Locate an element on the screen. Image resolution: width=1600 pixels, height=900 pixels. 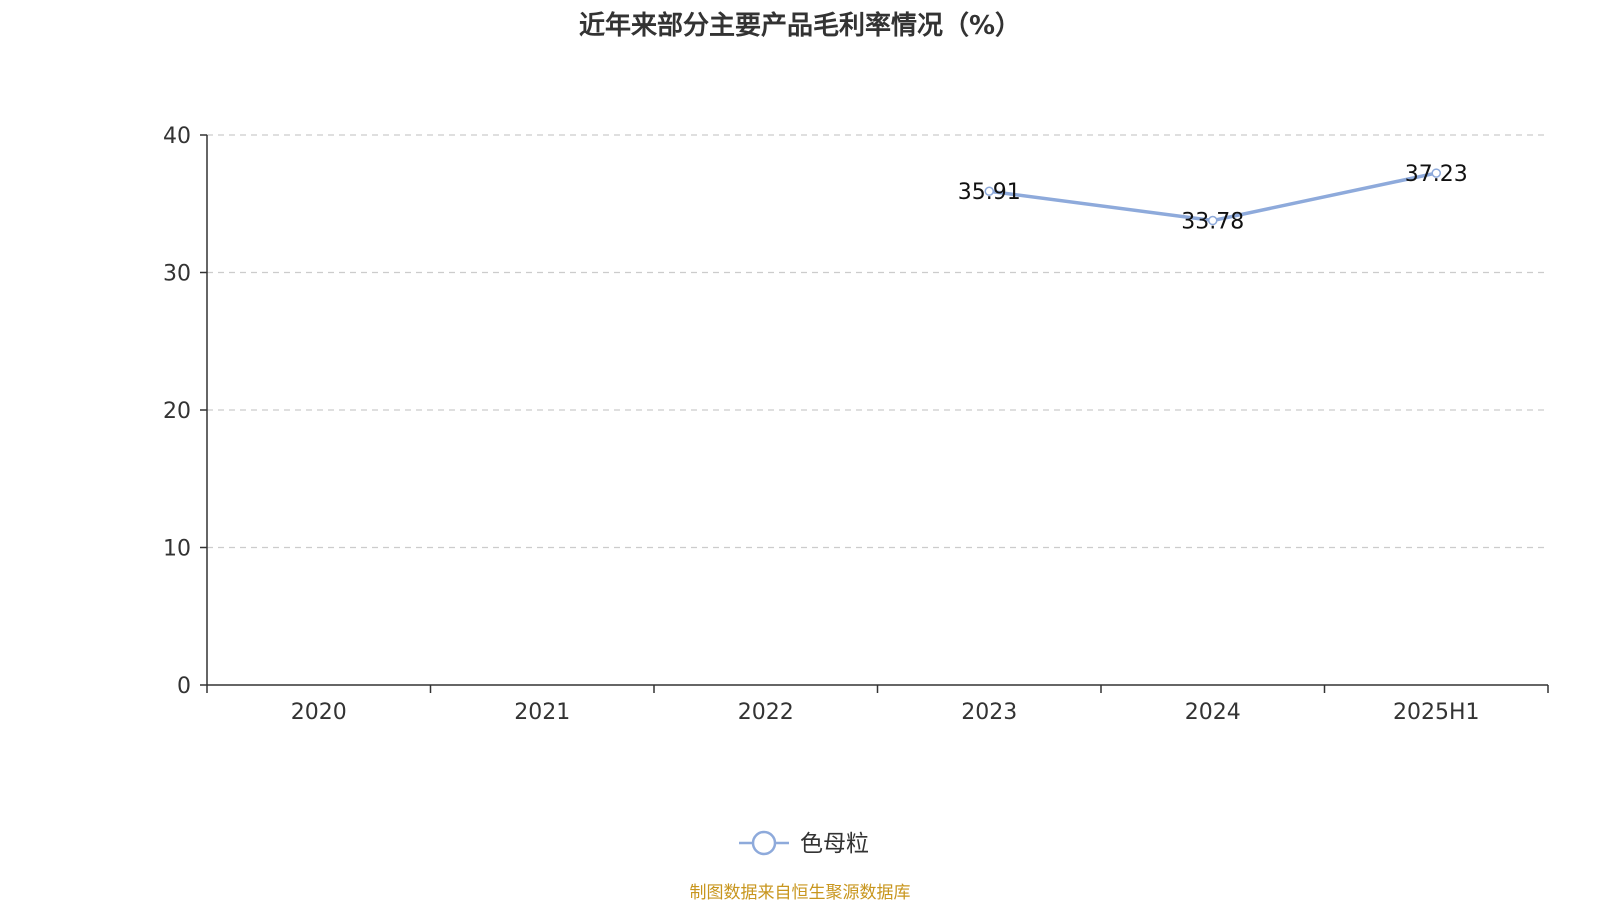
y-tick-label: 30 is located at coordinates (177, 274).